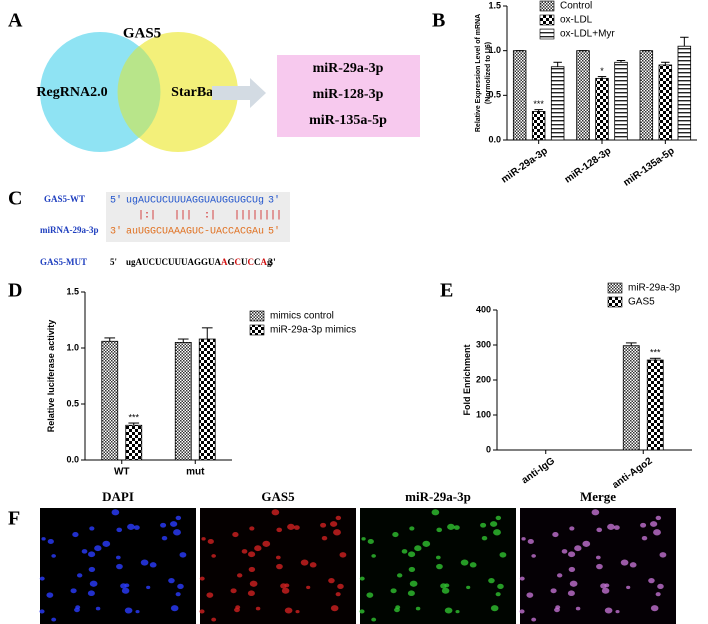  Describe the element at coordinates (494, 139) in the screenshot. I see `y-tick-label: 0.0` at that location.